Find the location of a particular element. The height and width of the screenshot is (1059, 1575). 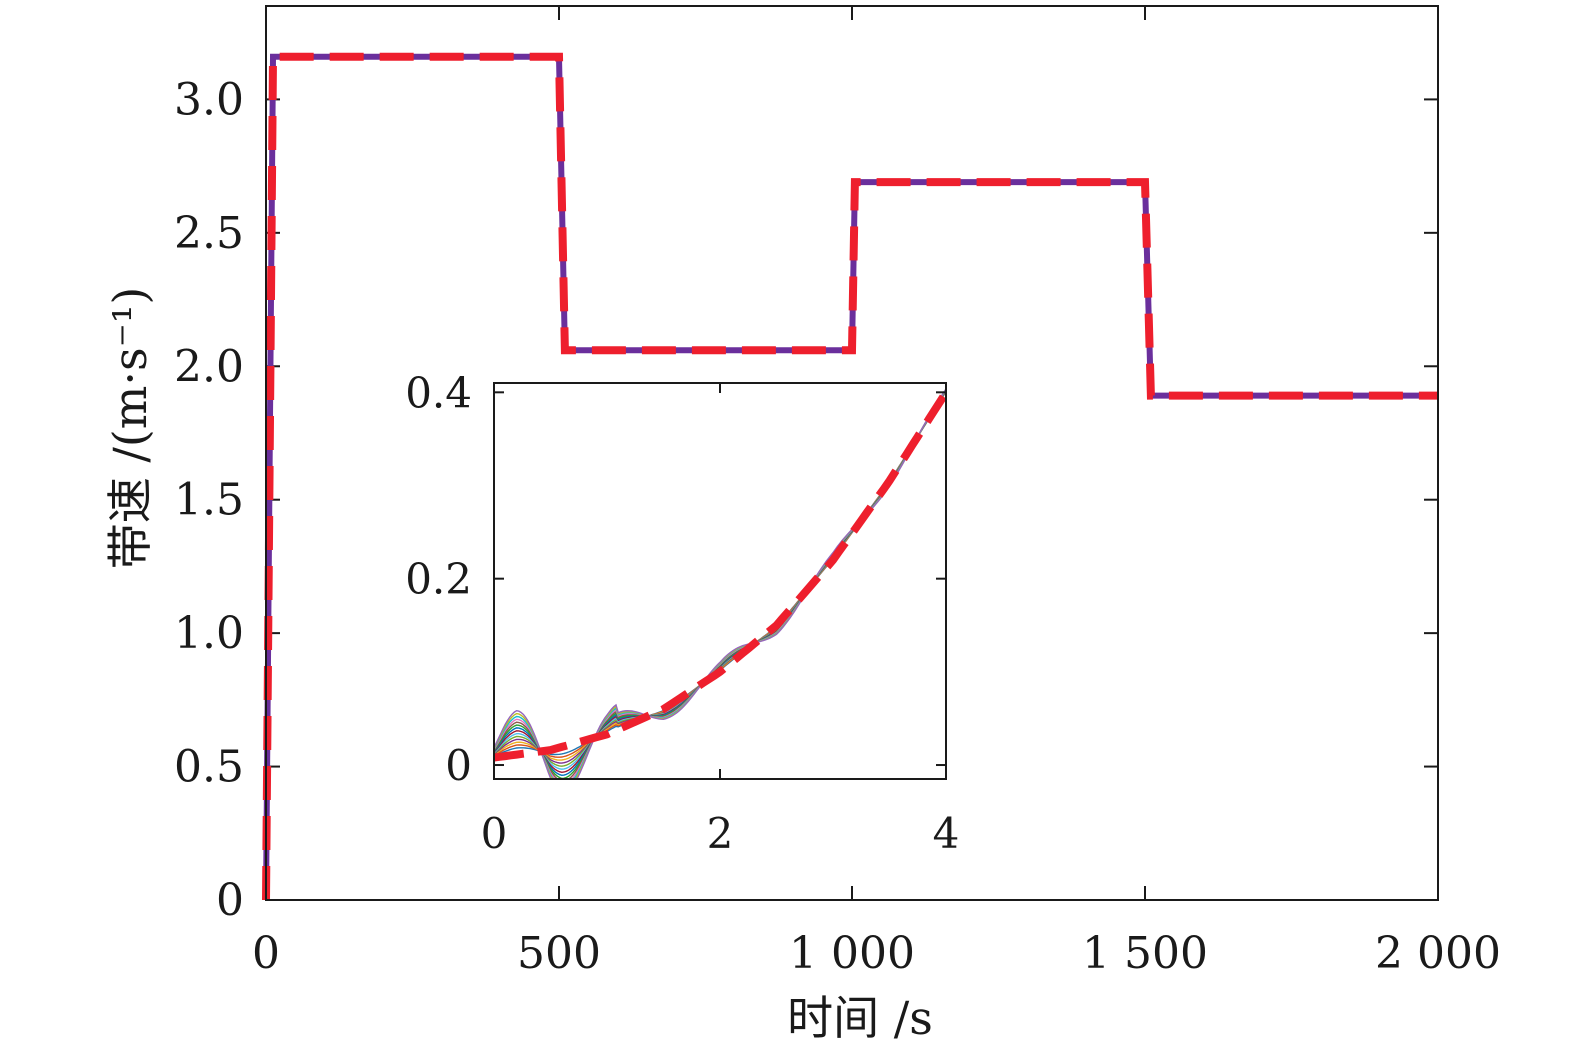

inset-plot-frame is located at coordinates (720, 581).